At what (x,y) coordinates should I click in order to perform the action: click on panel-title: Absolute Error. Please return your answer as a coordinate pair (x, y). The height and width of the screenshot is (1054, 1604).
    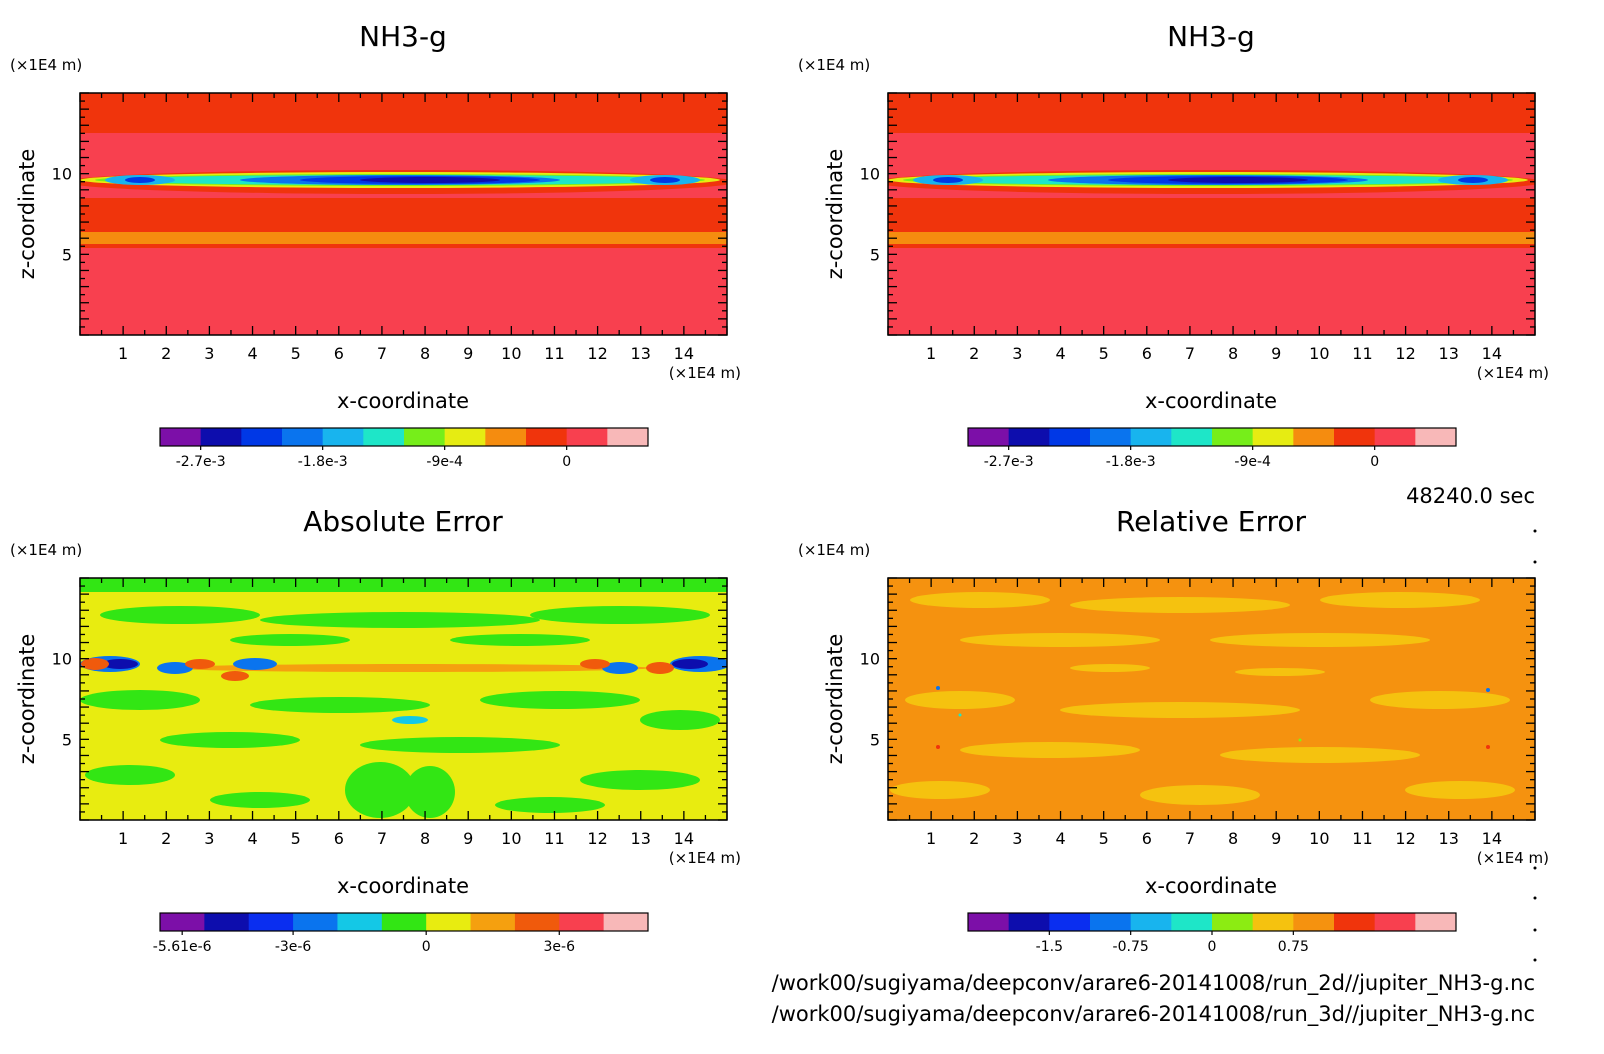
    Looking at the image, I should click on (403, 521).